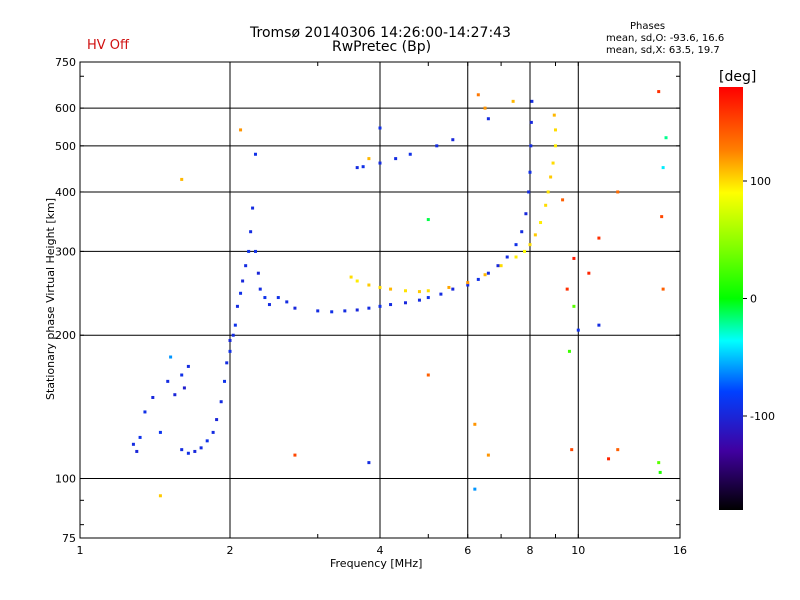  Describe the element at coordinates (230, 550) in the screenshot. I see `x-tick-label: 2` at that location.